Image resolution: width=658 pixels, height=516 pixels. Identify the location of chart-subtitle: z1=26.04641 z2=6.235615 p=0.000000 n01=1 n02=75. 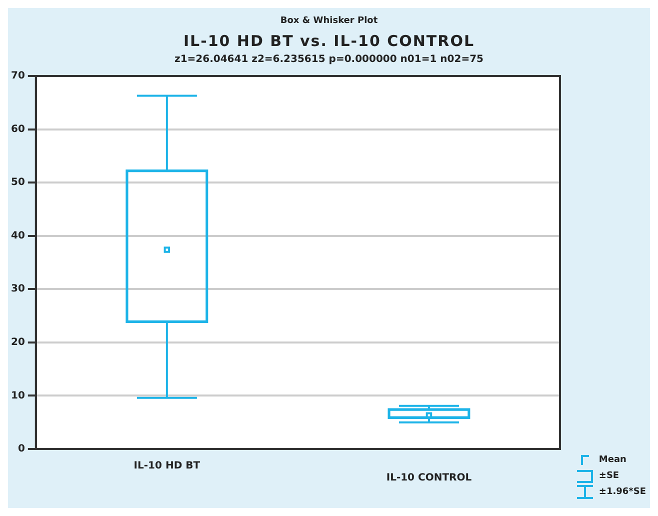
(329, 59).